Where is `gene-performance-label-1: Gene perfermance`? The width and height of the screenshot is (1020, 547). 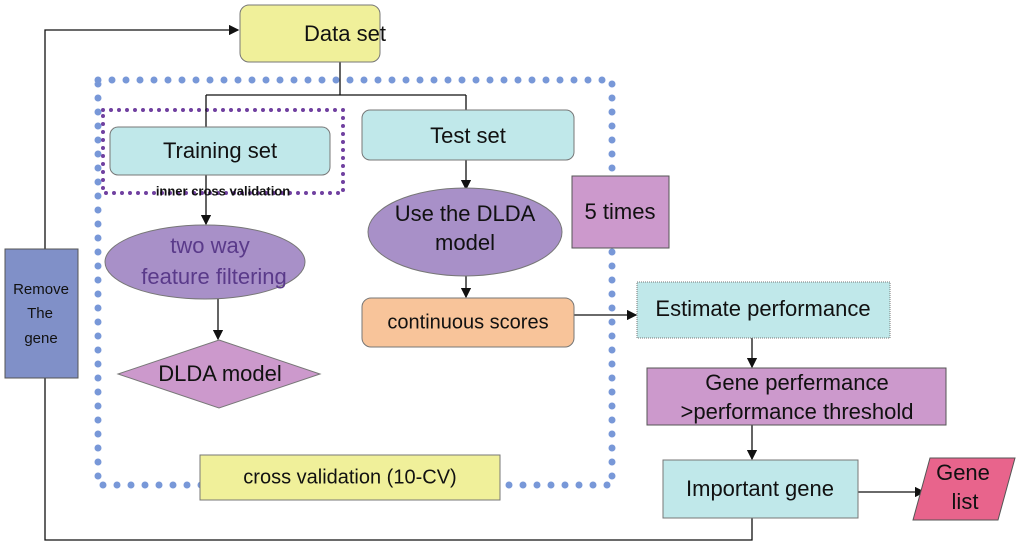 gene-performance-label-1: Gene perfermance is located at coordinates (796, 382).